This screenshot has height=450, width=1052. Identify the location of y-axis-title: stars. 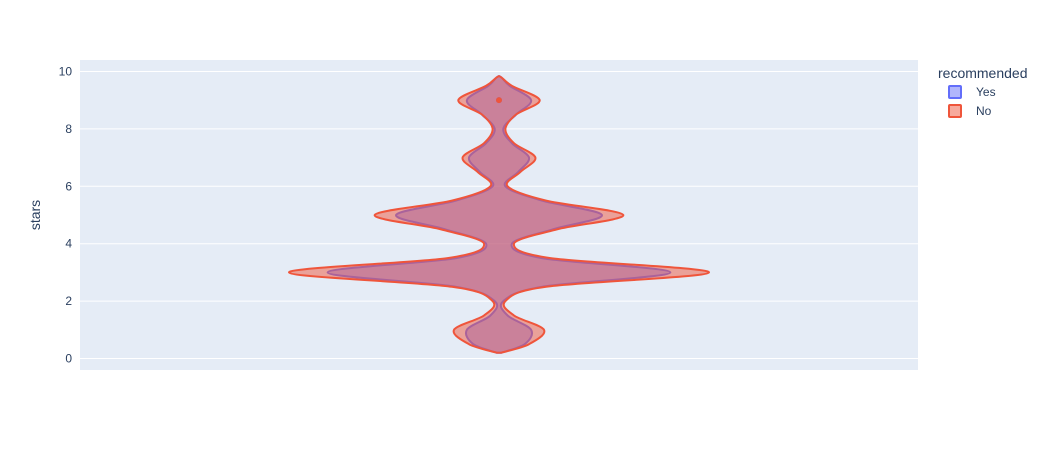
(35, 215).